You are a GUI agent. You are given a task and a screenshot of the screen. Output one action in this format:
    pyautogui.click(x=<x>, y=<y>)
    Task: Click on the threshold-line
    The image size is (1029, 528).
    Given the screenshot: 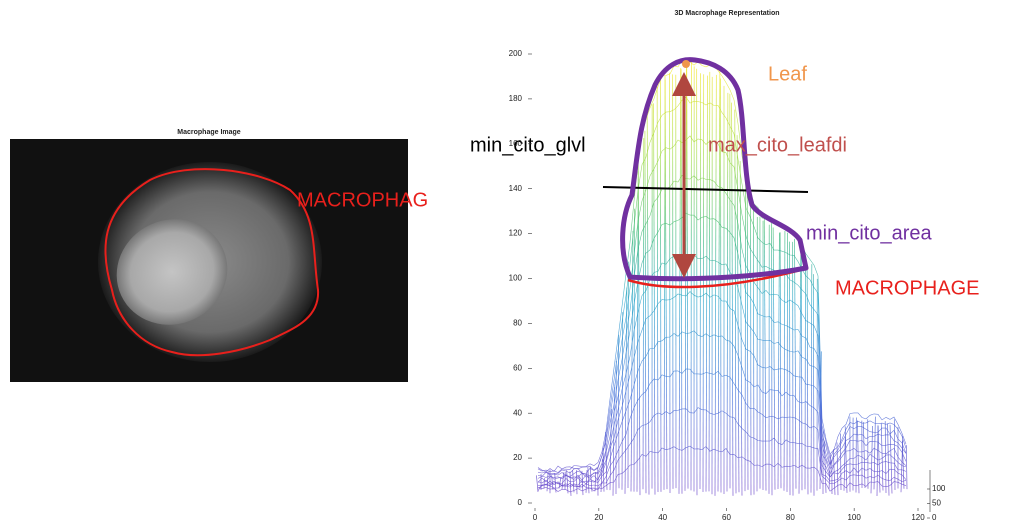 What is the action you would take?
    pyautogui.click(x=705, y=189)
    